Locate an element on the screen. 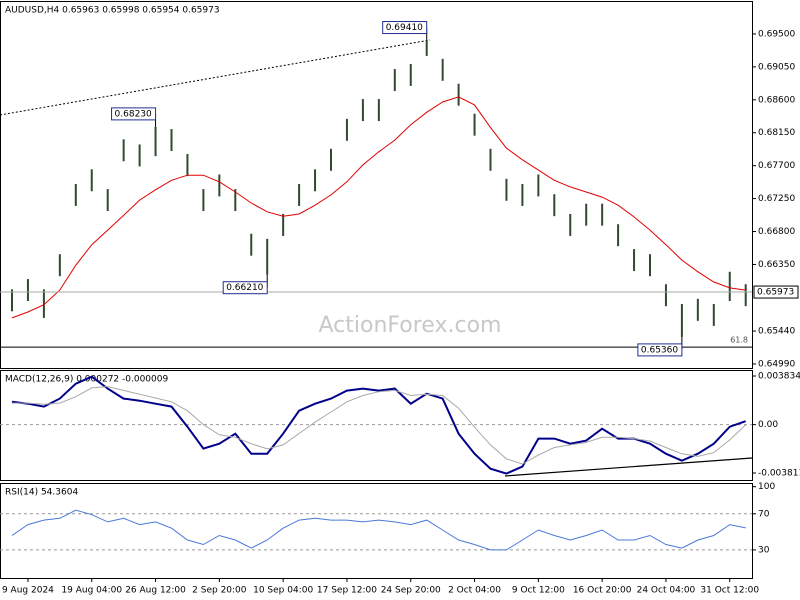 This screenshot has height=600, width=800. y-tick-label: 0.69050 is located at coordinates (776, 67).